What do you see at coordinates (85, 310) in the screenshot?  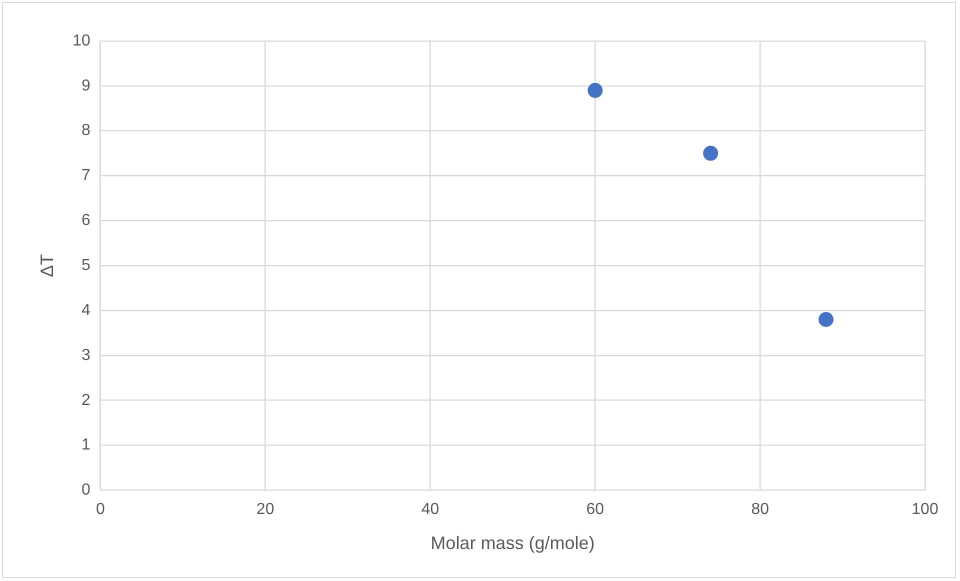 I see `y-tick-label: 4` at bounding box center [85, 310].